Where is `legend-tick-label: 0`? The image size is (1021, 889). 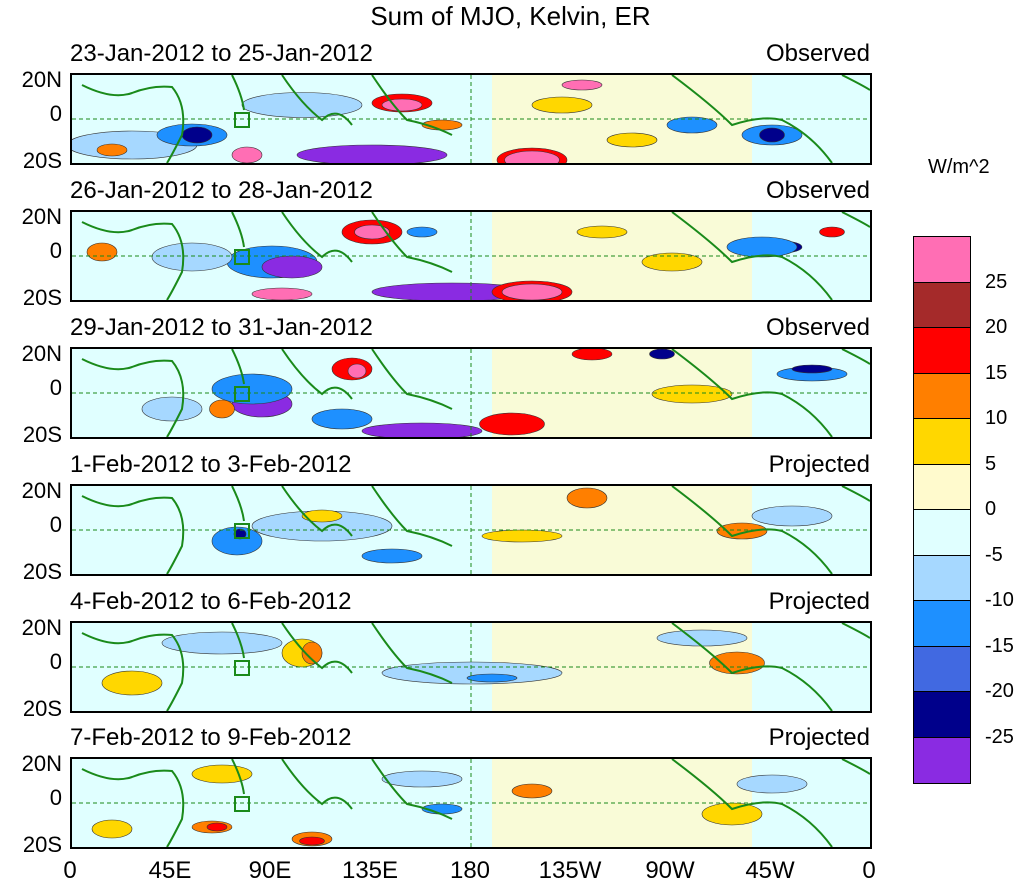
legend-tick-label: 0 is located at coordinates (991, 509).